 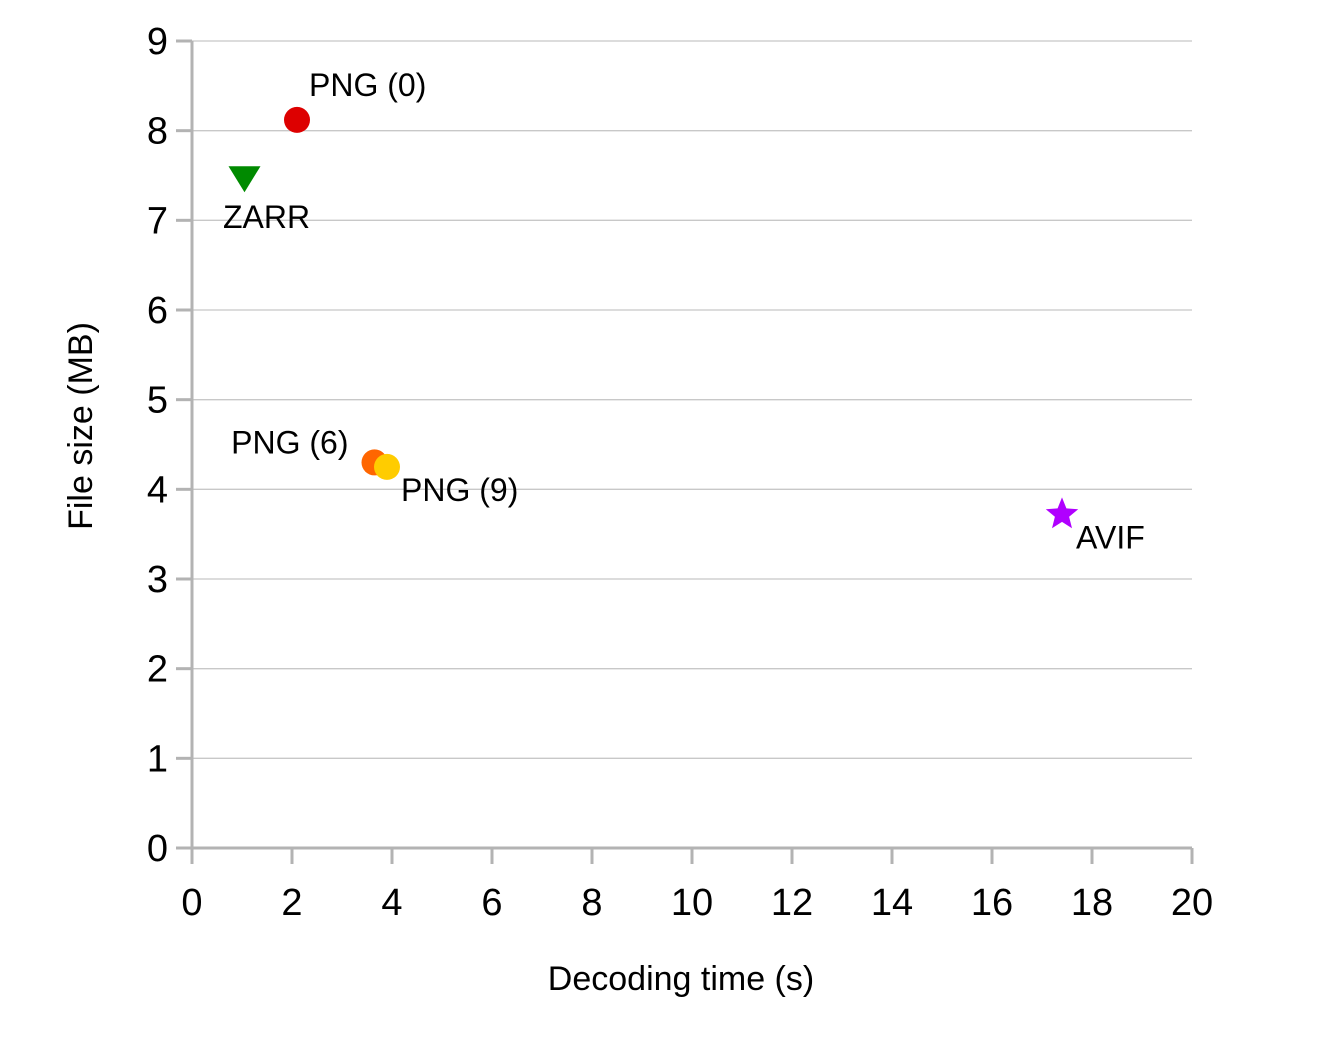 What do you see at coordinates (157, 42) in the screenshot?
I see `y-tick-label: 9` at bounding box center [157, 42].